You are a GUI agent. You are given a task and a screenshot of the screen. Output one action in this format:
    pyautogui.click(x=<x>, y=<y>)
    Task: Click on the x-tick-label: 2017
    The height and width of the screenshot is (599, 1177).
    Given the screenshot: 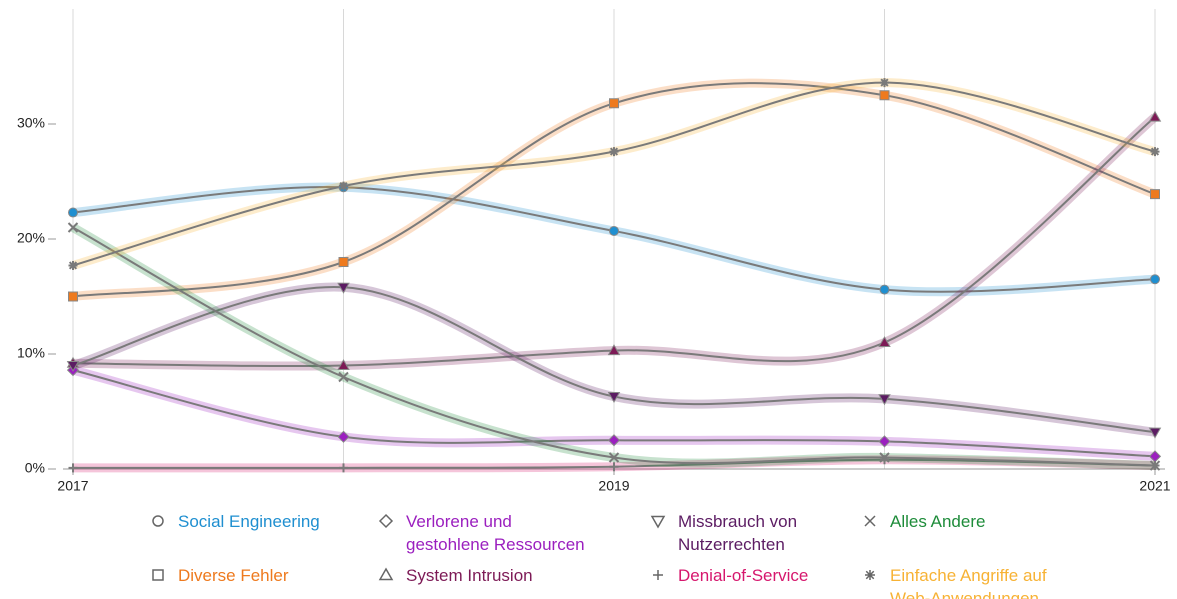 What is the action you would take?
    pyautogui.click(x=72, y=486)
    